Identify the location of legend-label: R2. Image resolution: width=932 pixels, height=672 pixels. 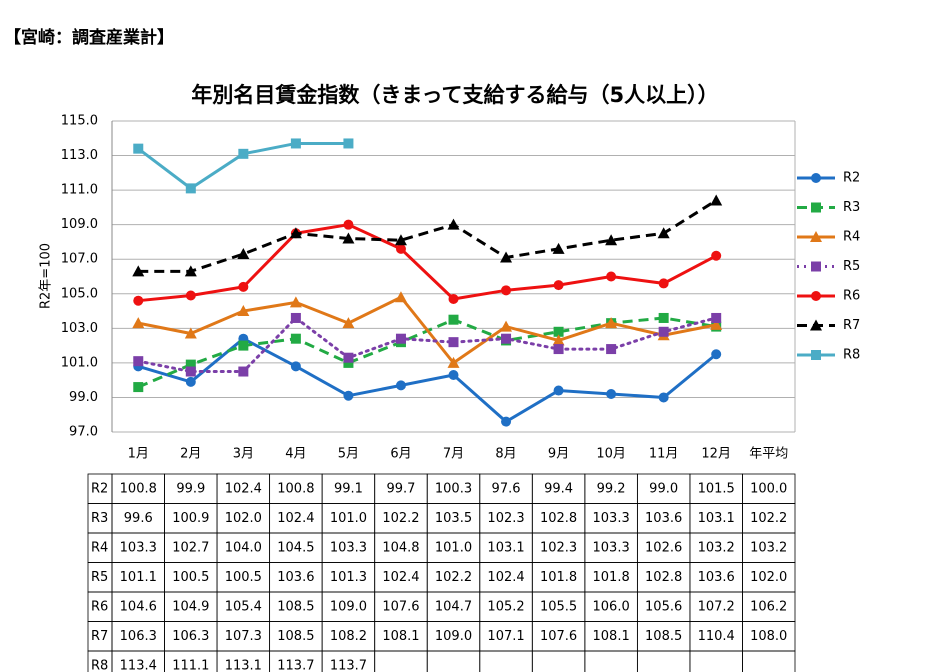
(851, 178).